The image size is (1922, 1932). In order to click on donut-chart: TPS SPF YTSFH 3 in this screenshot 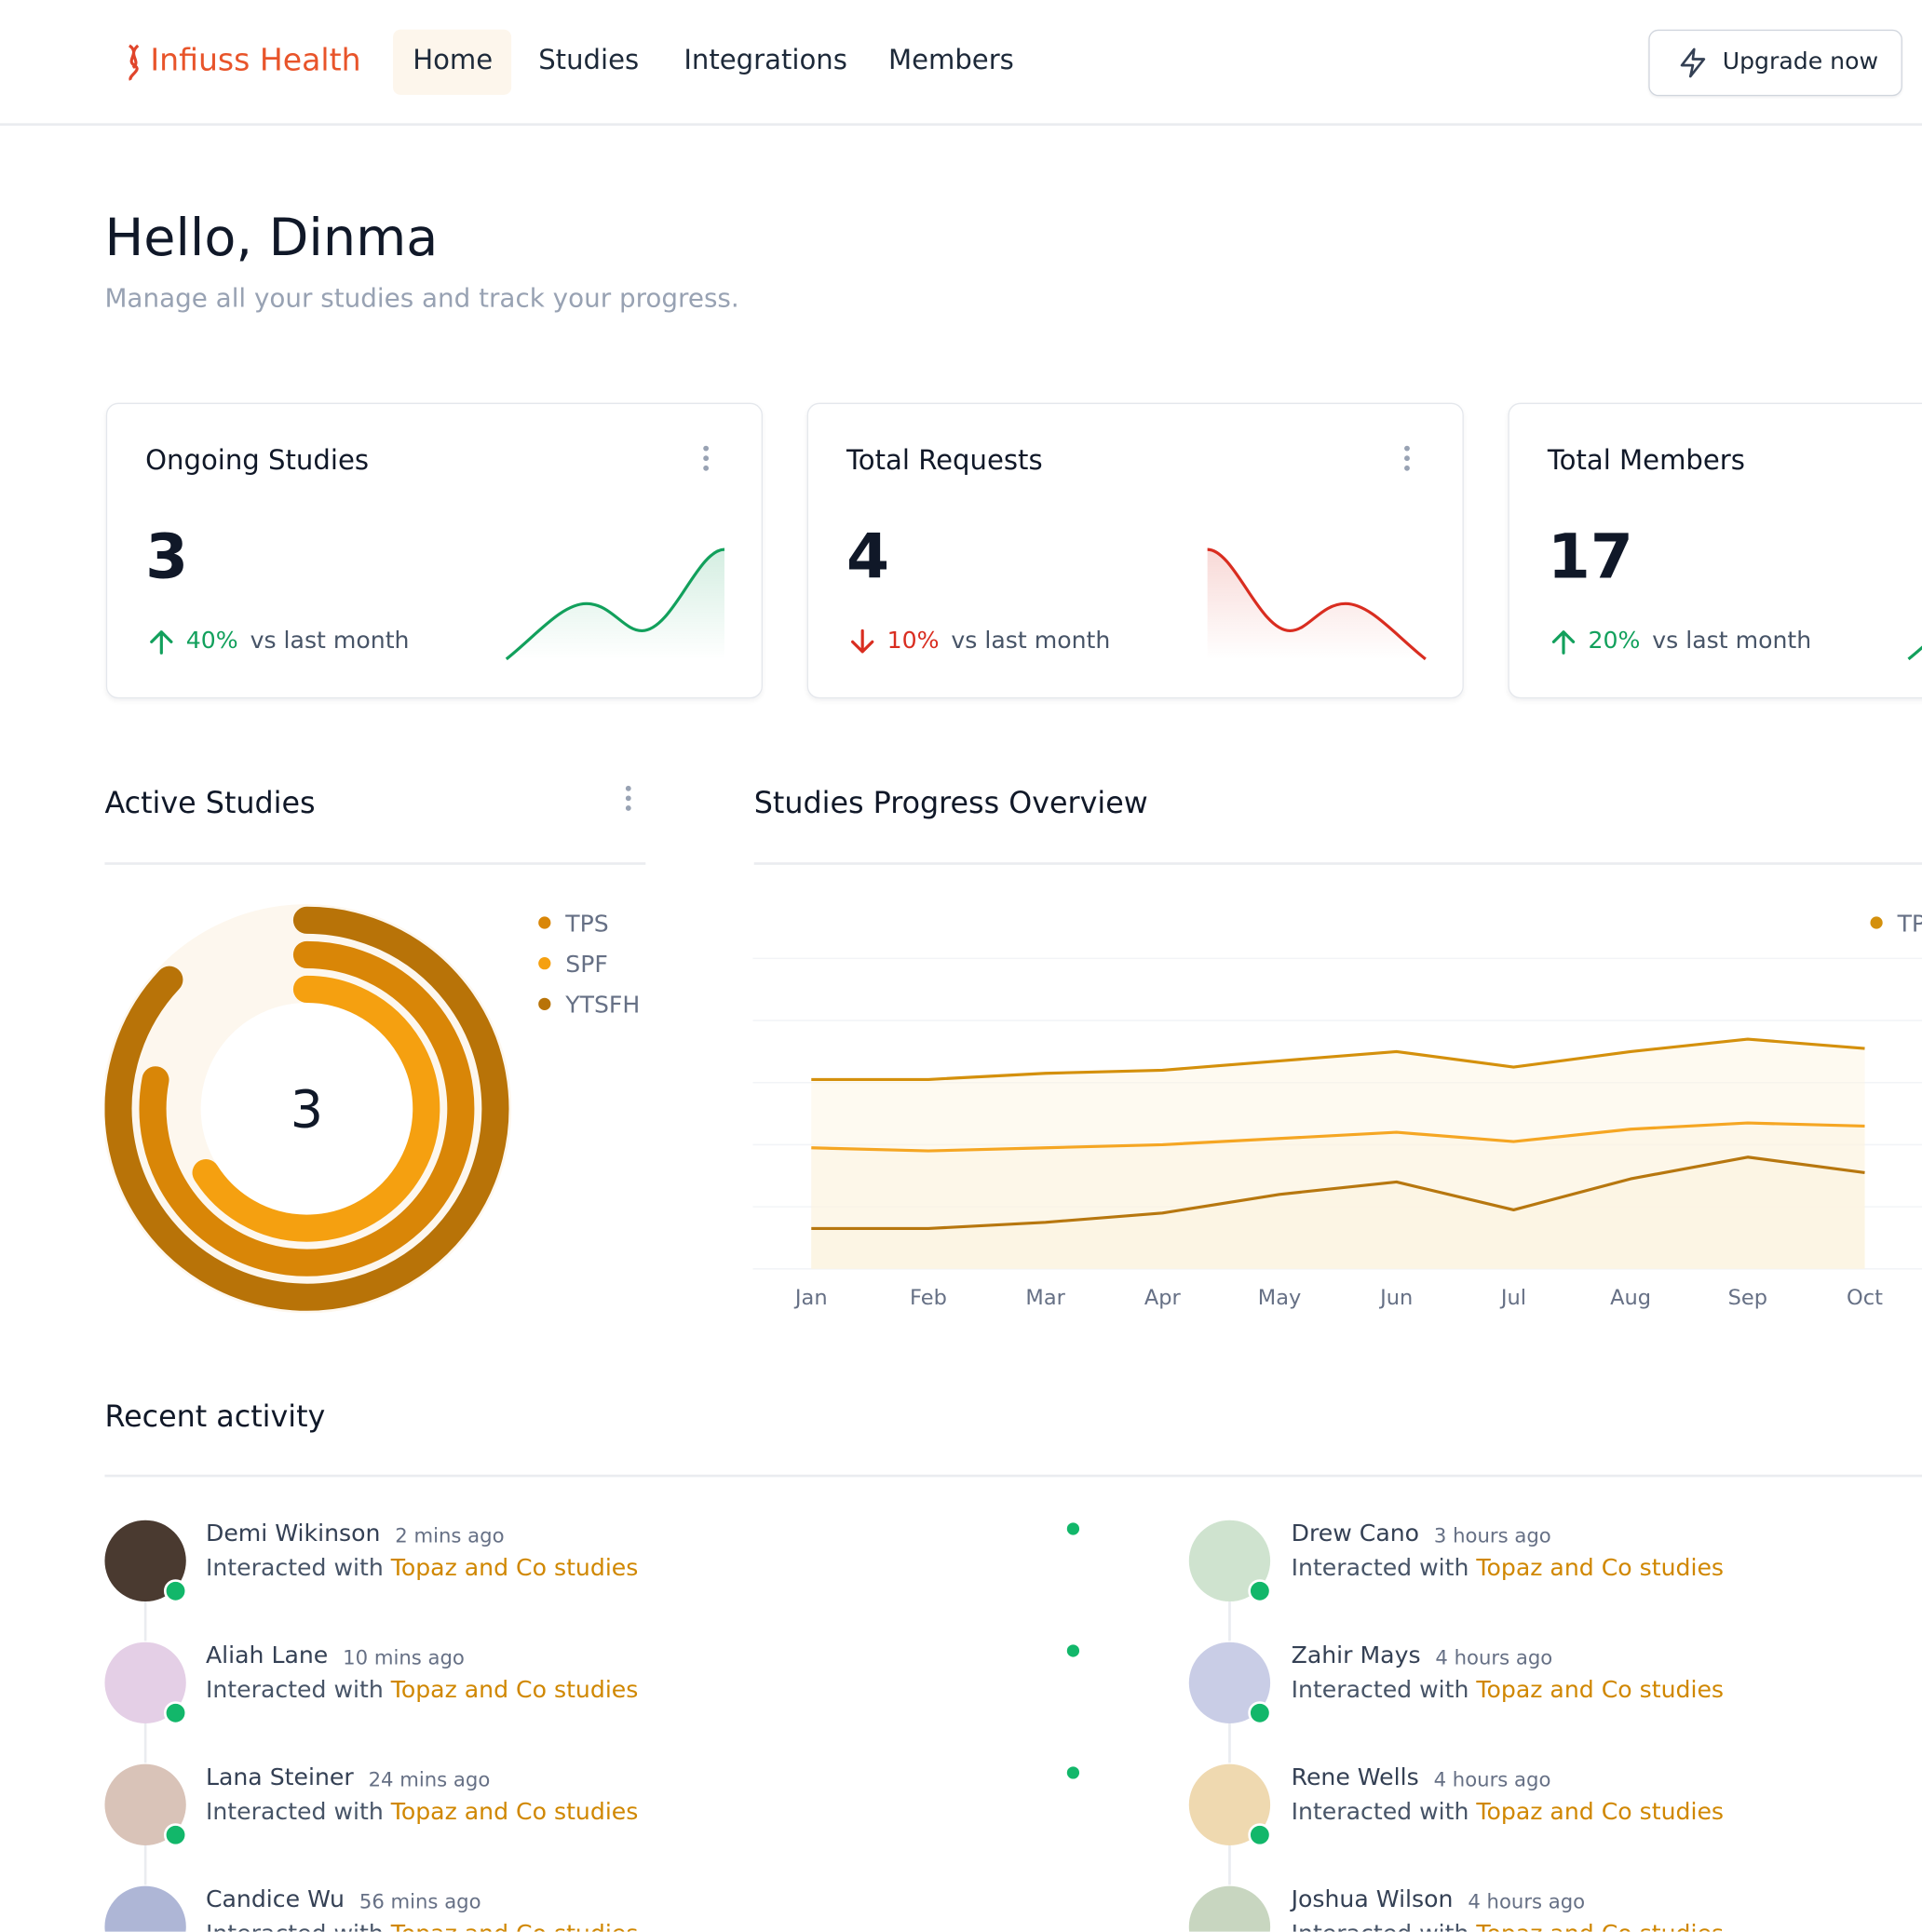, I will do `click(372, 1109)`.